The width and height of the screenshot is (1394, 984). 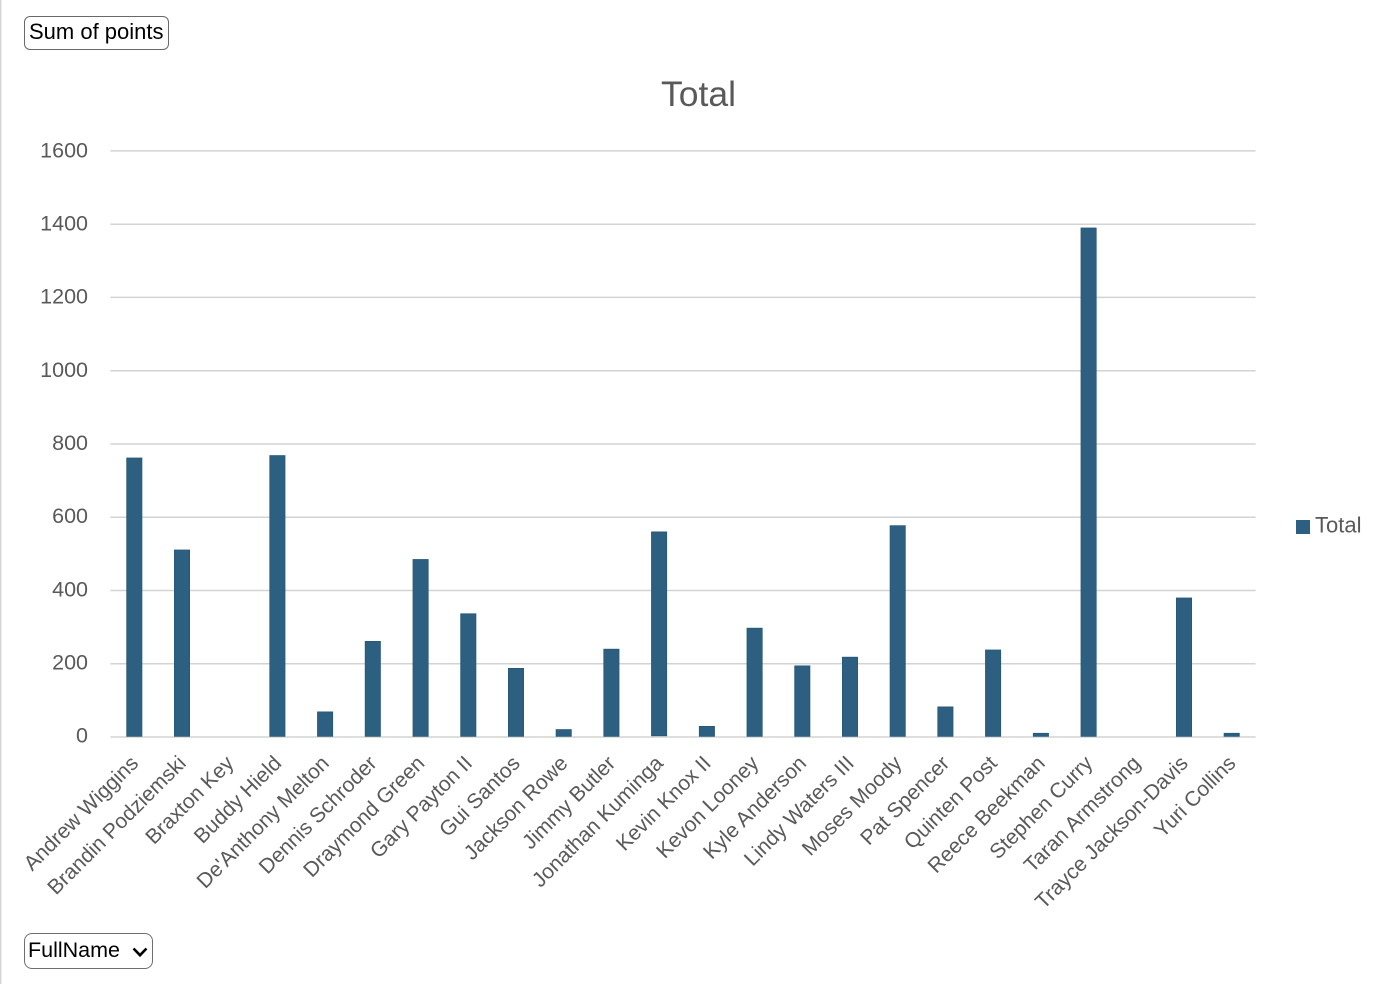 I want to click on svg-text: 1200, so click(x=64, y=297).